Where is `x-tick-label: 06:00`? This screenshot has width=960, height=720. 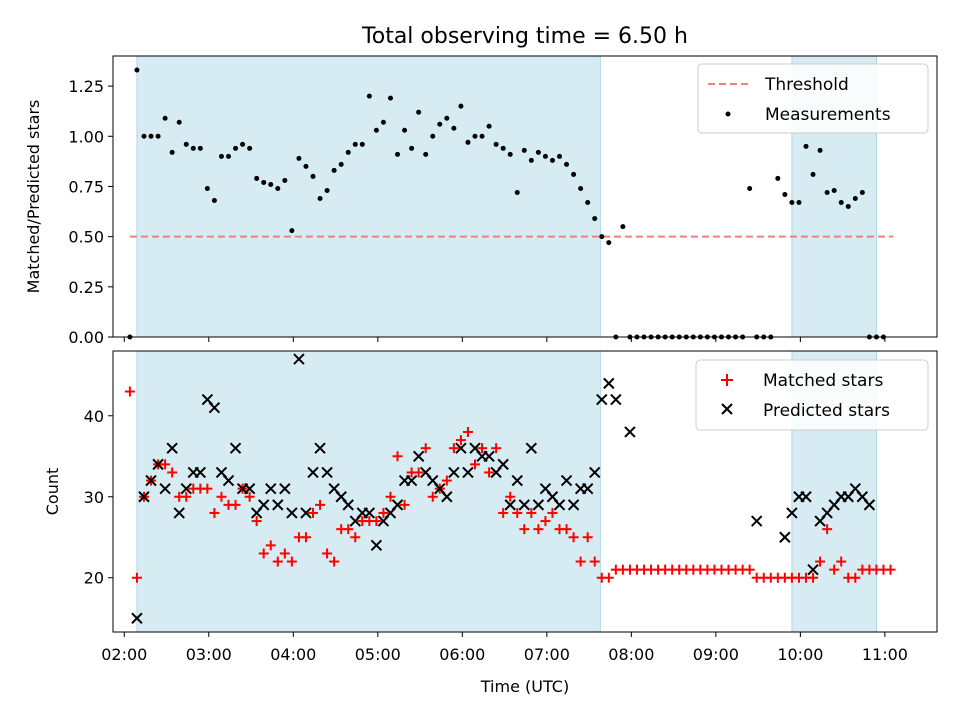 x-tick-label: 06:00 is located at coordinates (462, 654).